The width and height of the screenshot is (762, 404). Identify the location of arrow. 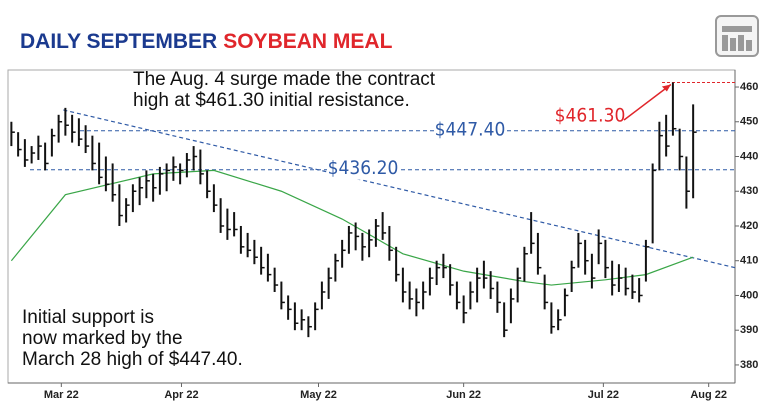
(647, 102).